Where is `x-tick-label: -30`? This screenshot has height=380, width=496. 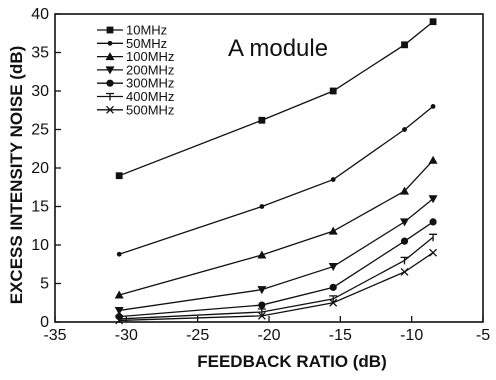 x-tick-label: -30 is located at coordinates (126, 335).